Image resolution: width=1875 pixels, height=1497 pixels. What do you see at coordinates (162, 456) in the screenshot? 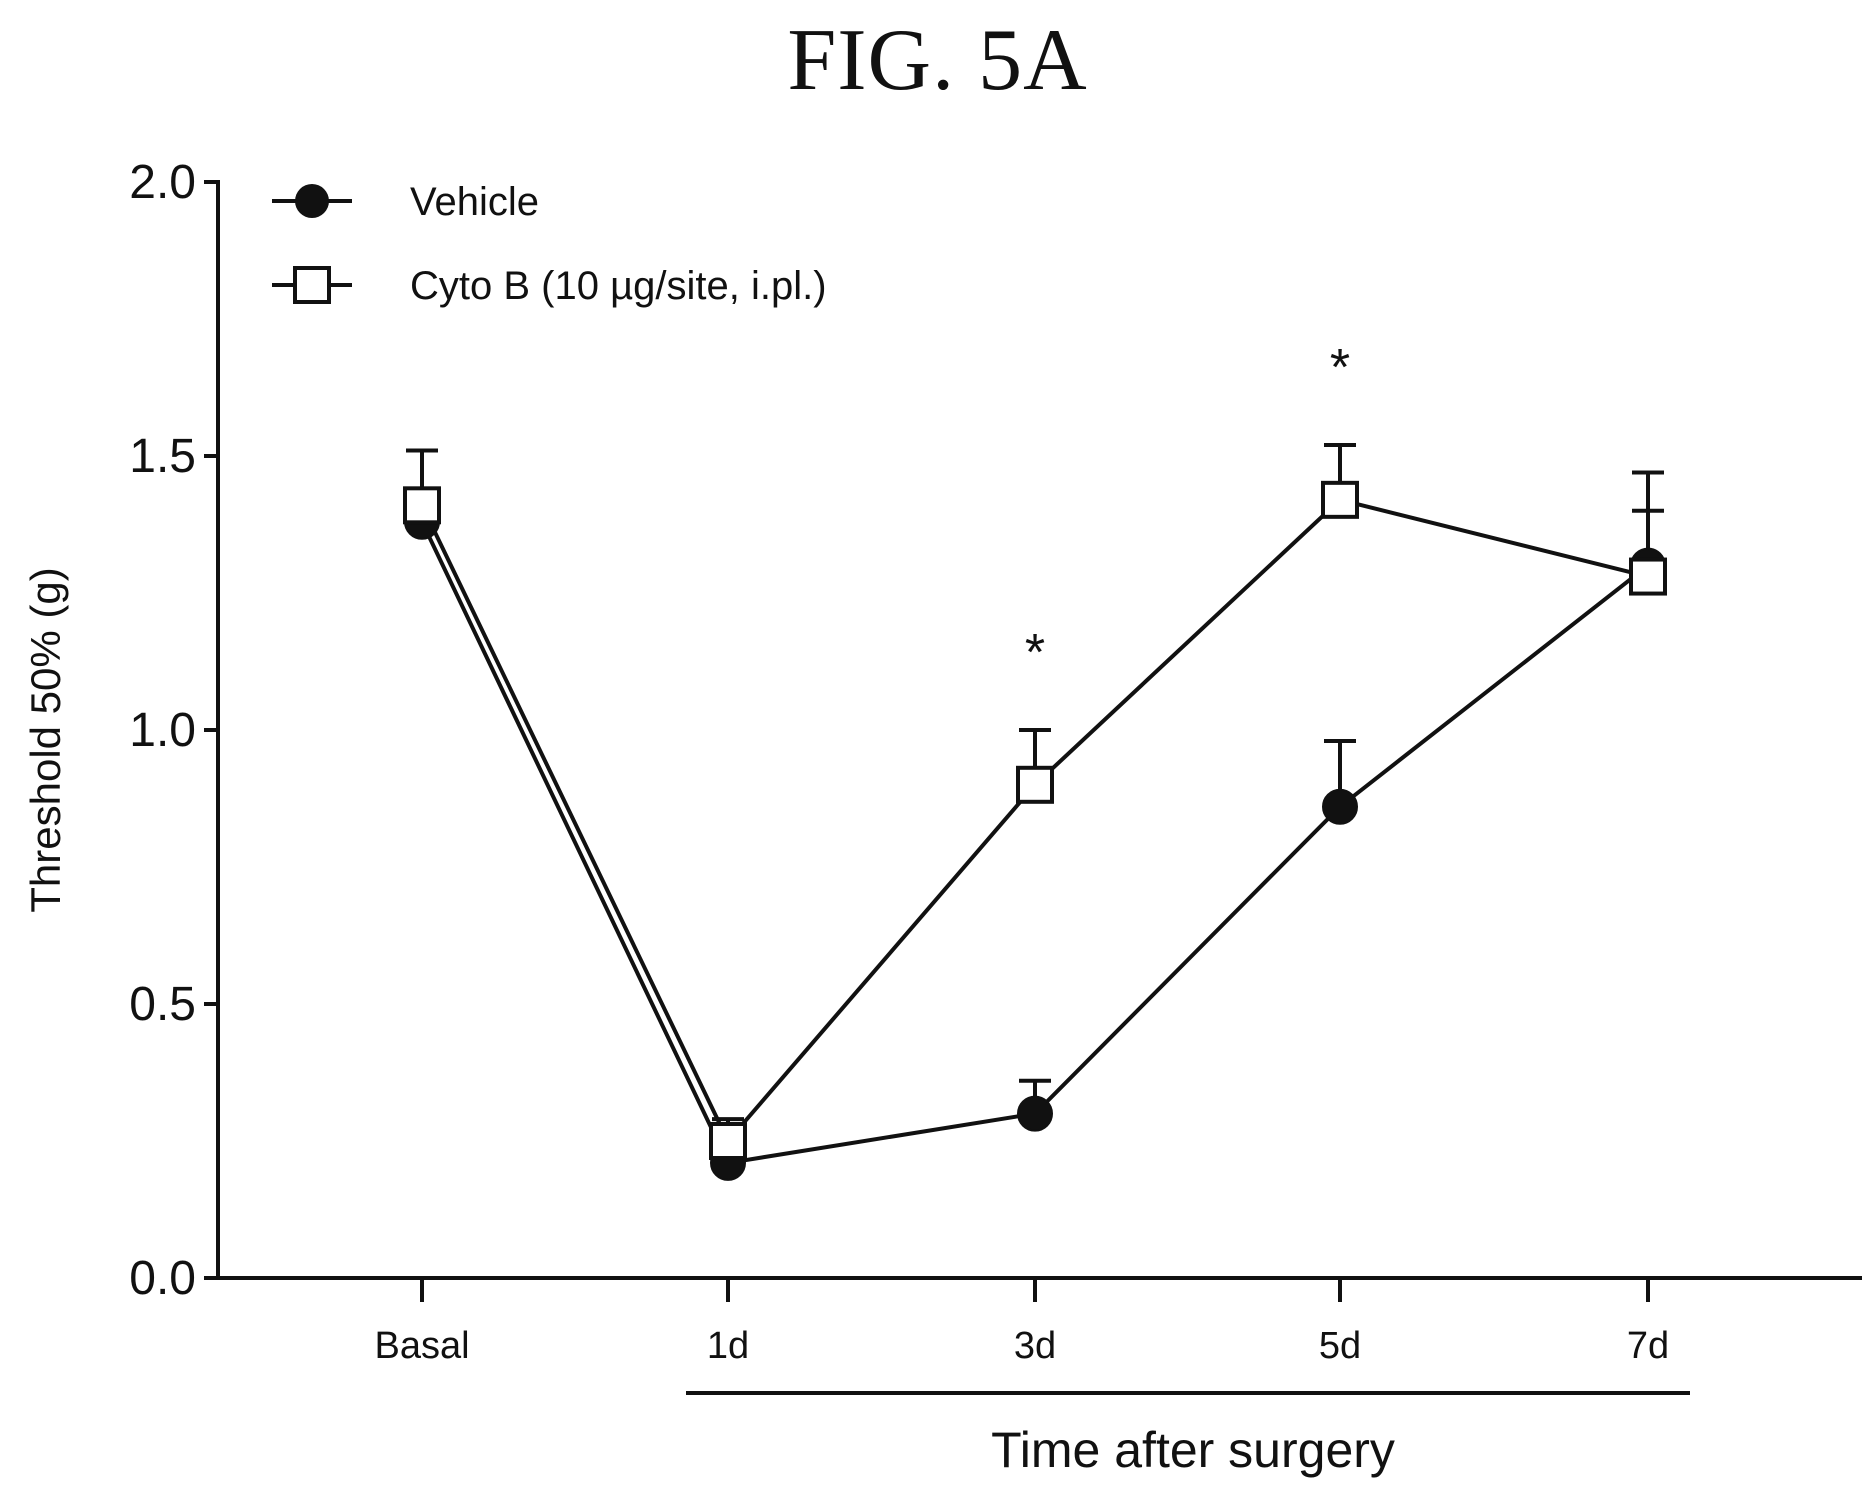
I see `y-tick-label: 1.5` at bounding box center [162, 456].